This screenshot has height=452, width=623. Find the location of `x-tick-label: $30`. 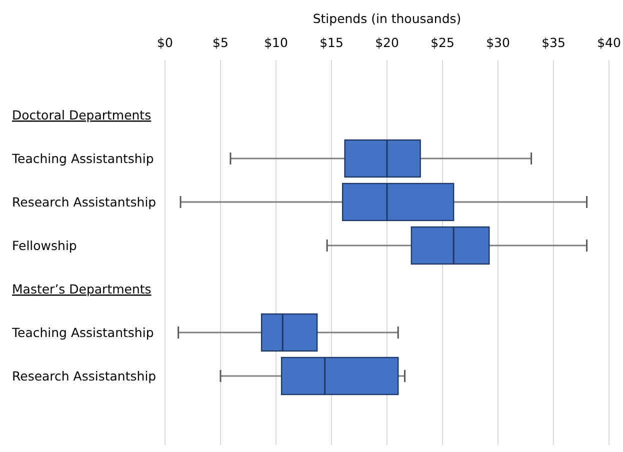

x-tick-label: $30 is located at coordinates (498, 42).